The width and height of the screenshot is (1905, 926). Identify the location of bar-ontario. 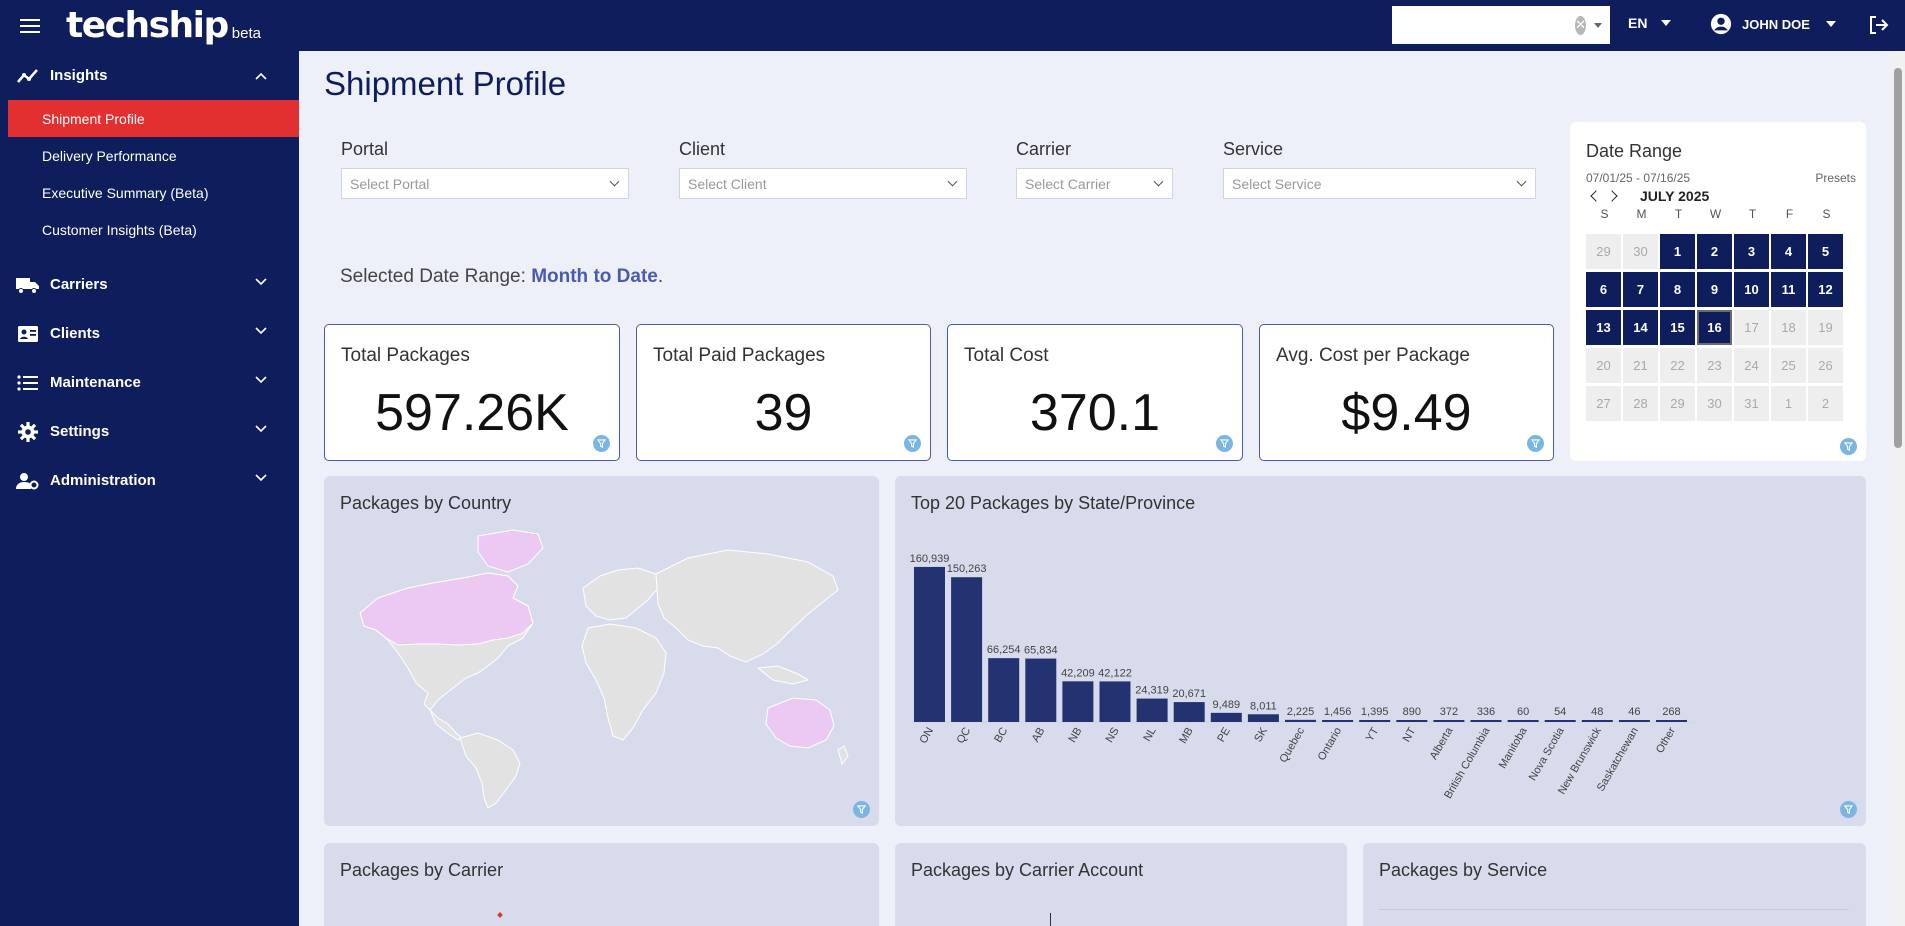
(1338, 721).